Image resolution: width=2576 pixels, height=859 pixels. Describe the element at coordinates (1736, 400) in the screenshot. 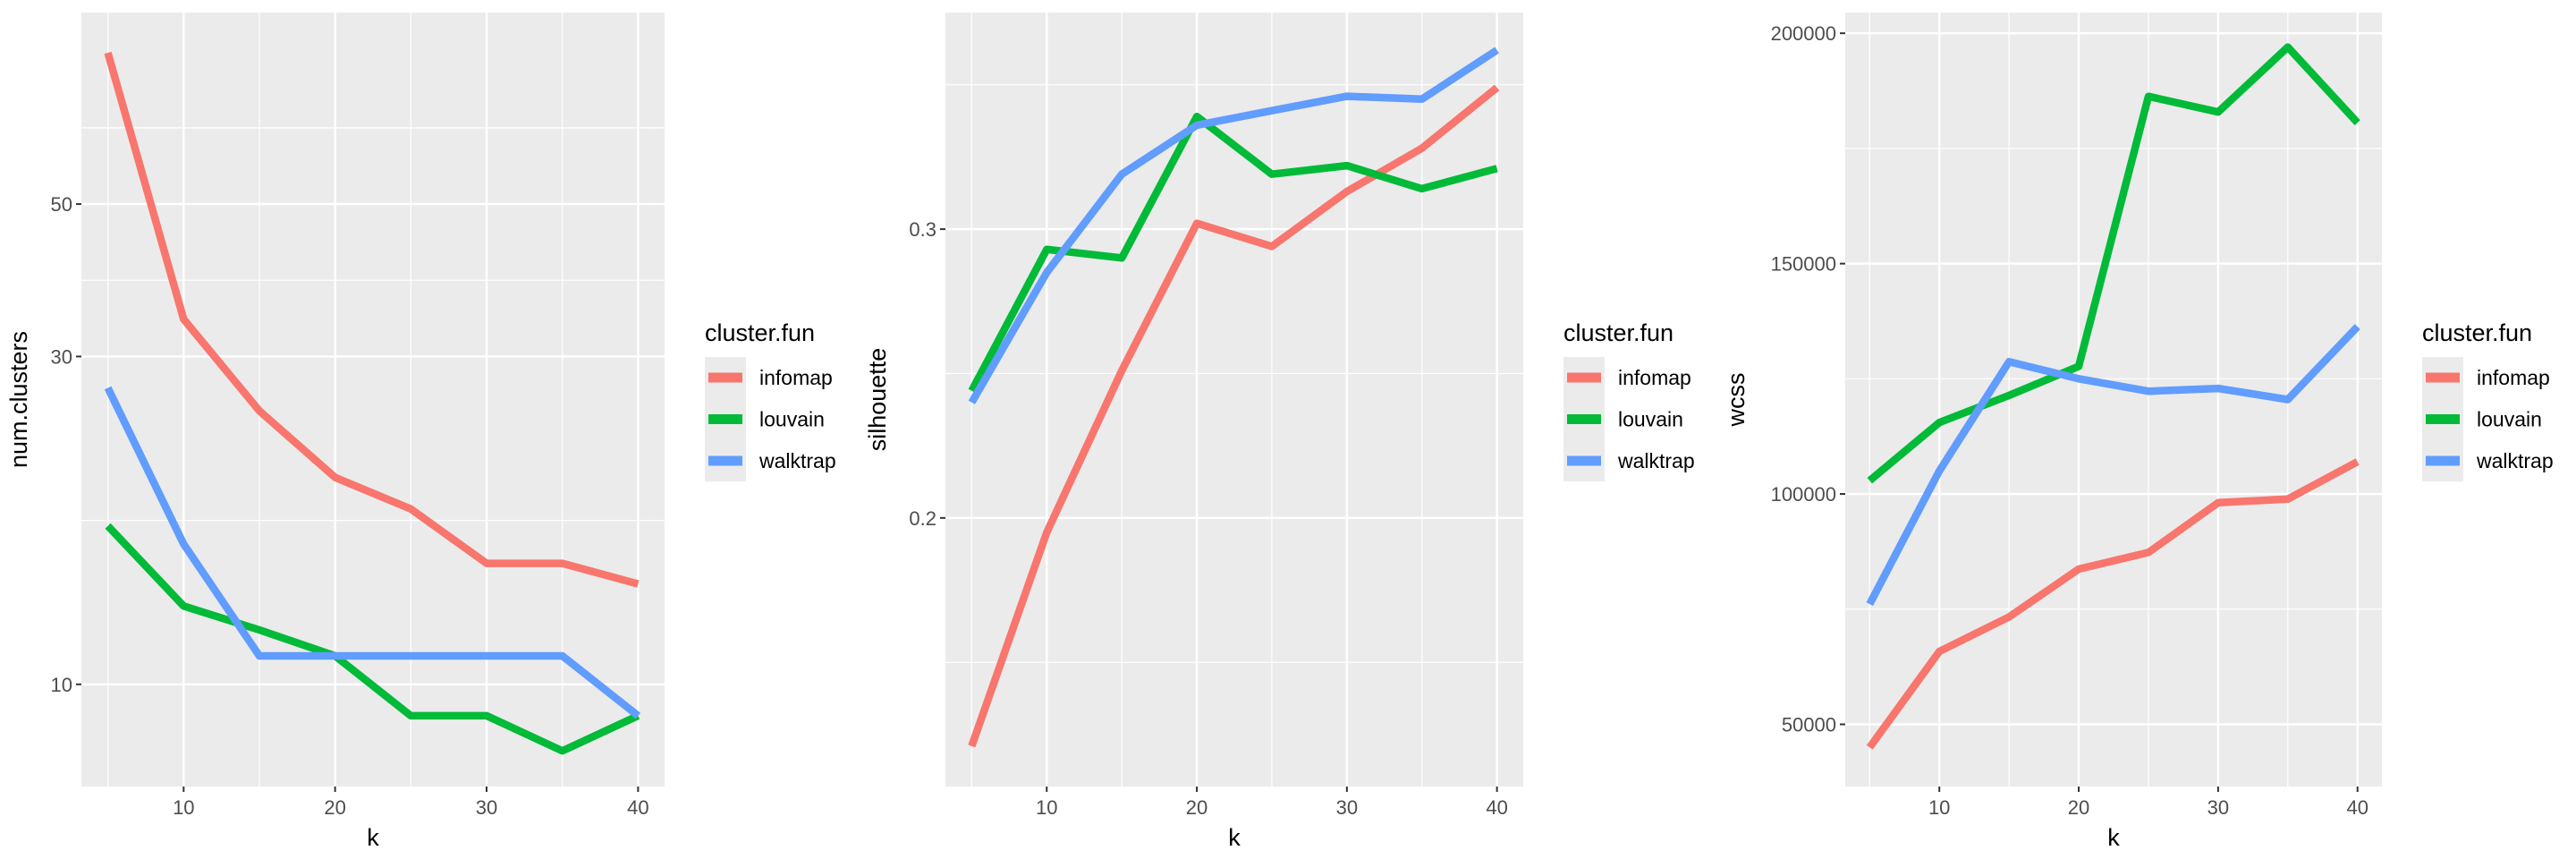

I see `y-axis-title: wcss` at that location.